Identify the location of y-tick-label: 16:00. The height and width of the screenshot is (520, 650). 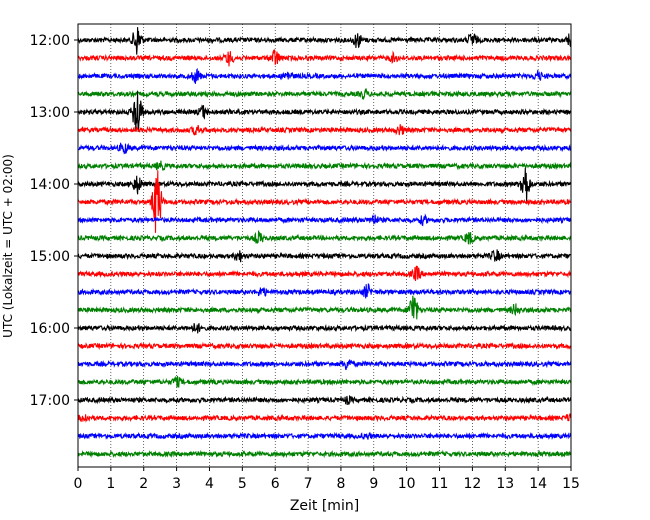
(50, 329).